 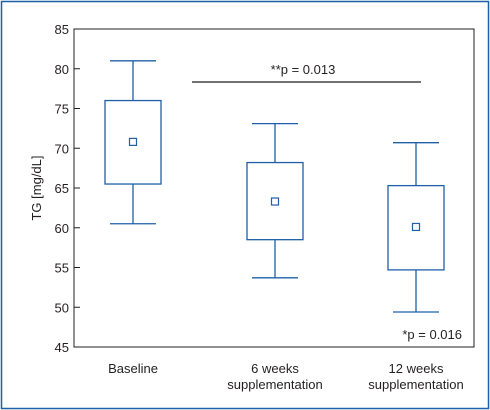 What do you see at coordinates (303, 69) in the screenshot?
I see `significance-top-label: **p = 0.013` at bounding box center [303, 69].